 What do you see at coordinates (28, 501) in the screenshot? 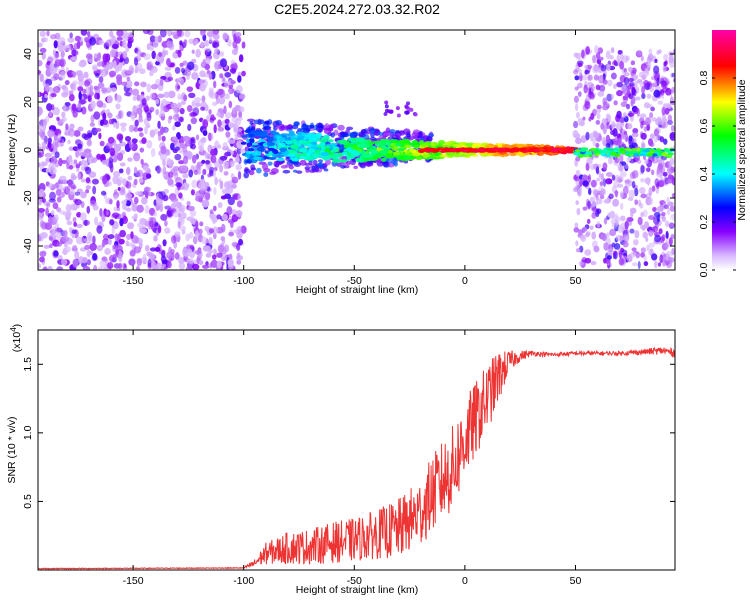
I see `y-tick-label: 0.5` at bounding box center [28, 501].